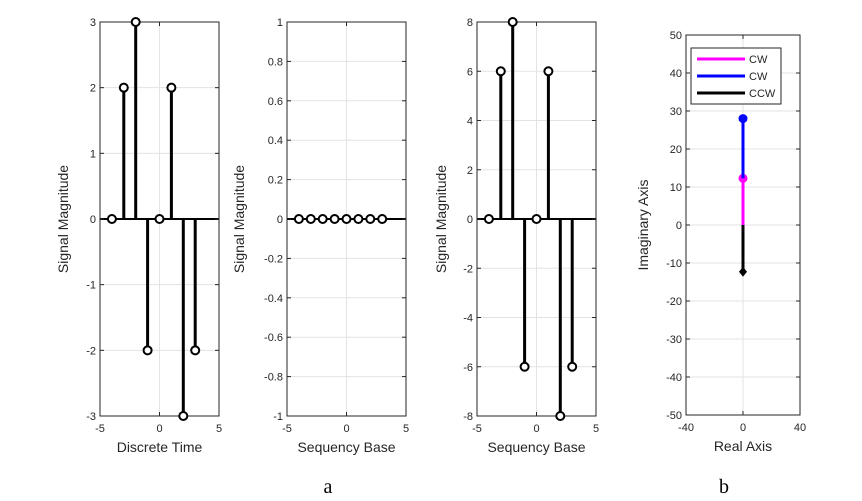 This screenshot has width=862, height=501. Describe the element at coordinates (800, 428) in the screenshot. I see `x-tick-label: 40` at that location.